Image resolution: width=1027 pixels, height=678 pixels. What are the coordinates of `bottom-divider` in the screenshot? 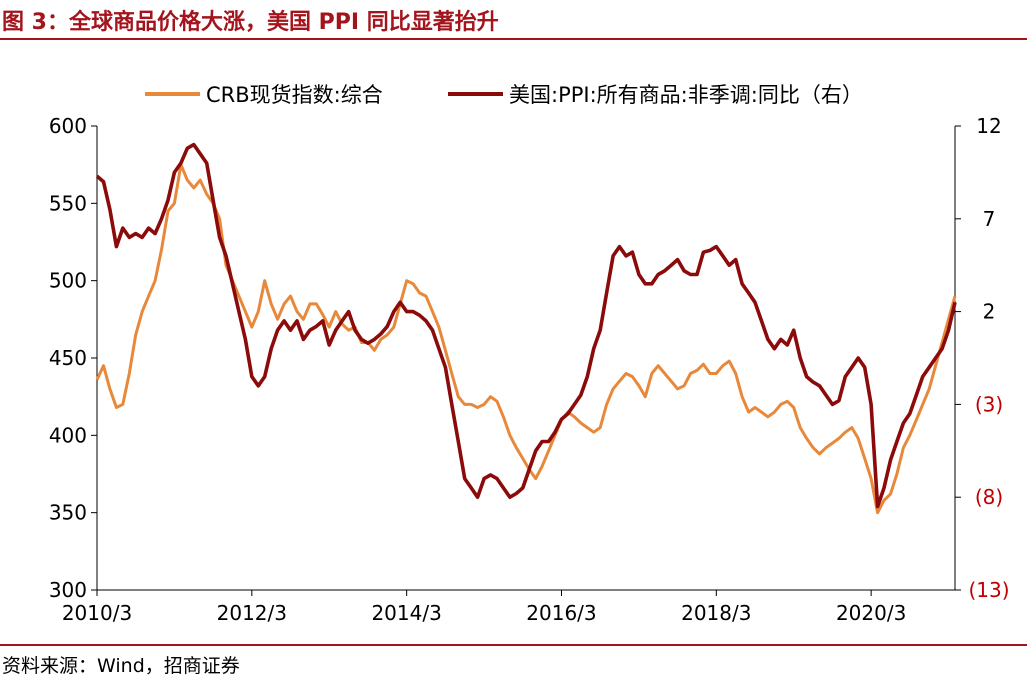 It's located at (513, 645).